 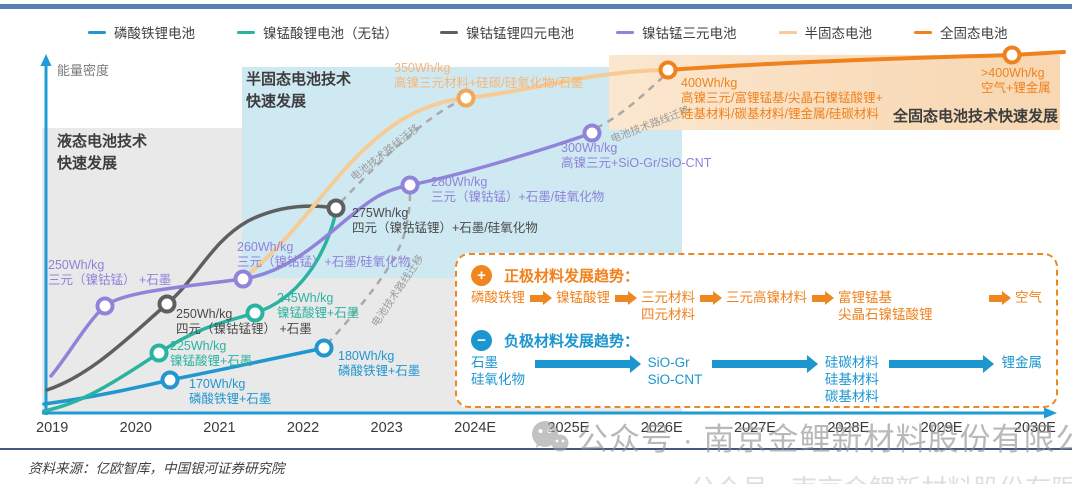 I want to click on legend-item-lfp: 磷酸铁锂电池, so click(x=141, y=32).